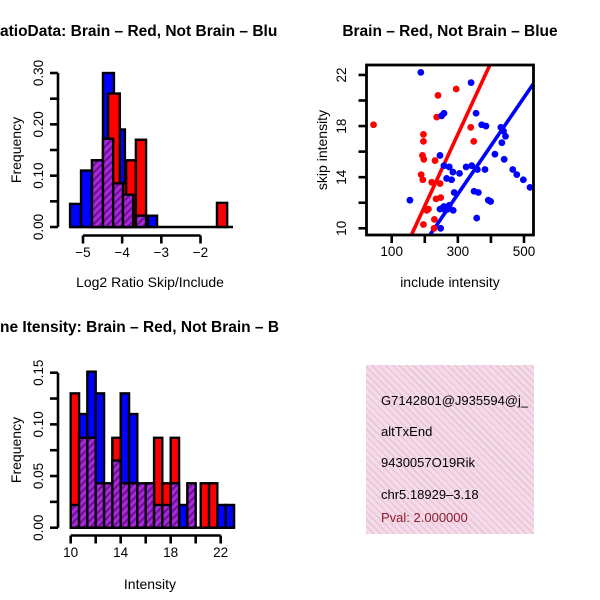 This screenshot has height=600, width=600. What do you see at coordinates (150, 584) in the screenshot?
I see `x-axis-label: Intensity` at bounding box center [150, 584].